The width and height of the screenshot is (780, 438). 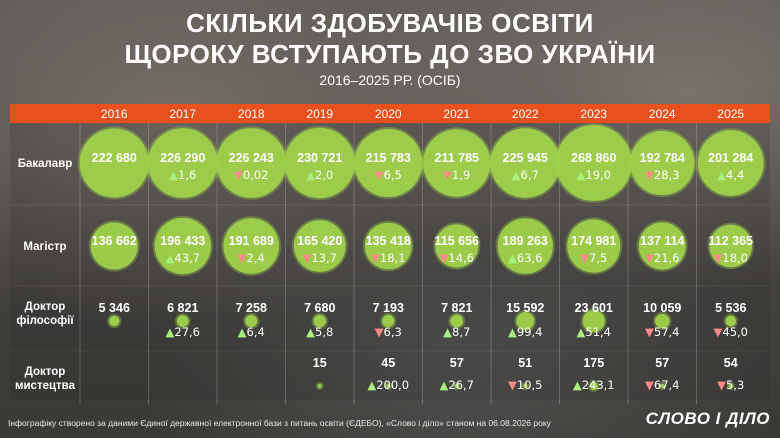 I want to click on value-label: 115 656, so click(x=457, y=241).